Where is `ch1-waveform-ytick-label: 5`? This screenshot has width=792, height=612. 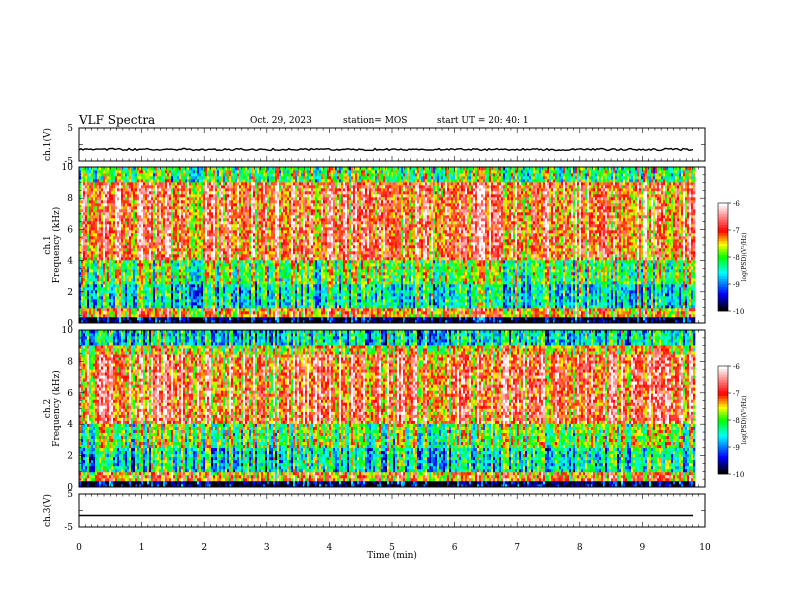
ch1-waveform-ytick-label: 5 is located at coordinates (70, 129).